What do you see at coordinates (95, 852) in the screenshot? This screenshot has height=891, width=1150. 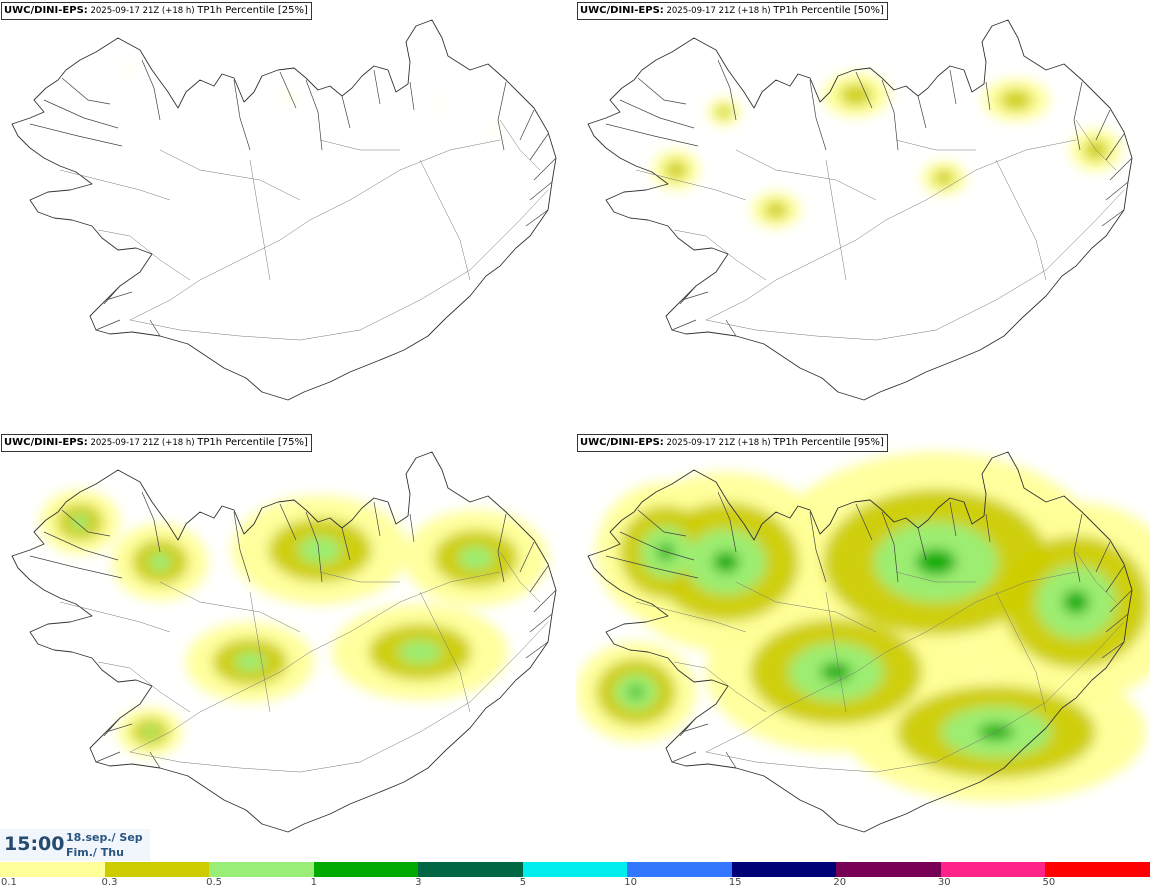 I see `valid-date-line2: Fim./ Thu` at bounding box center [95, 852].